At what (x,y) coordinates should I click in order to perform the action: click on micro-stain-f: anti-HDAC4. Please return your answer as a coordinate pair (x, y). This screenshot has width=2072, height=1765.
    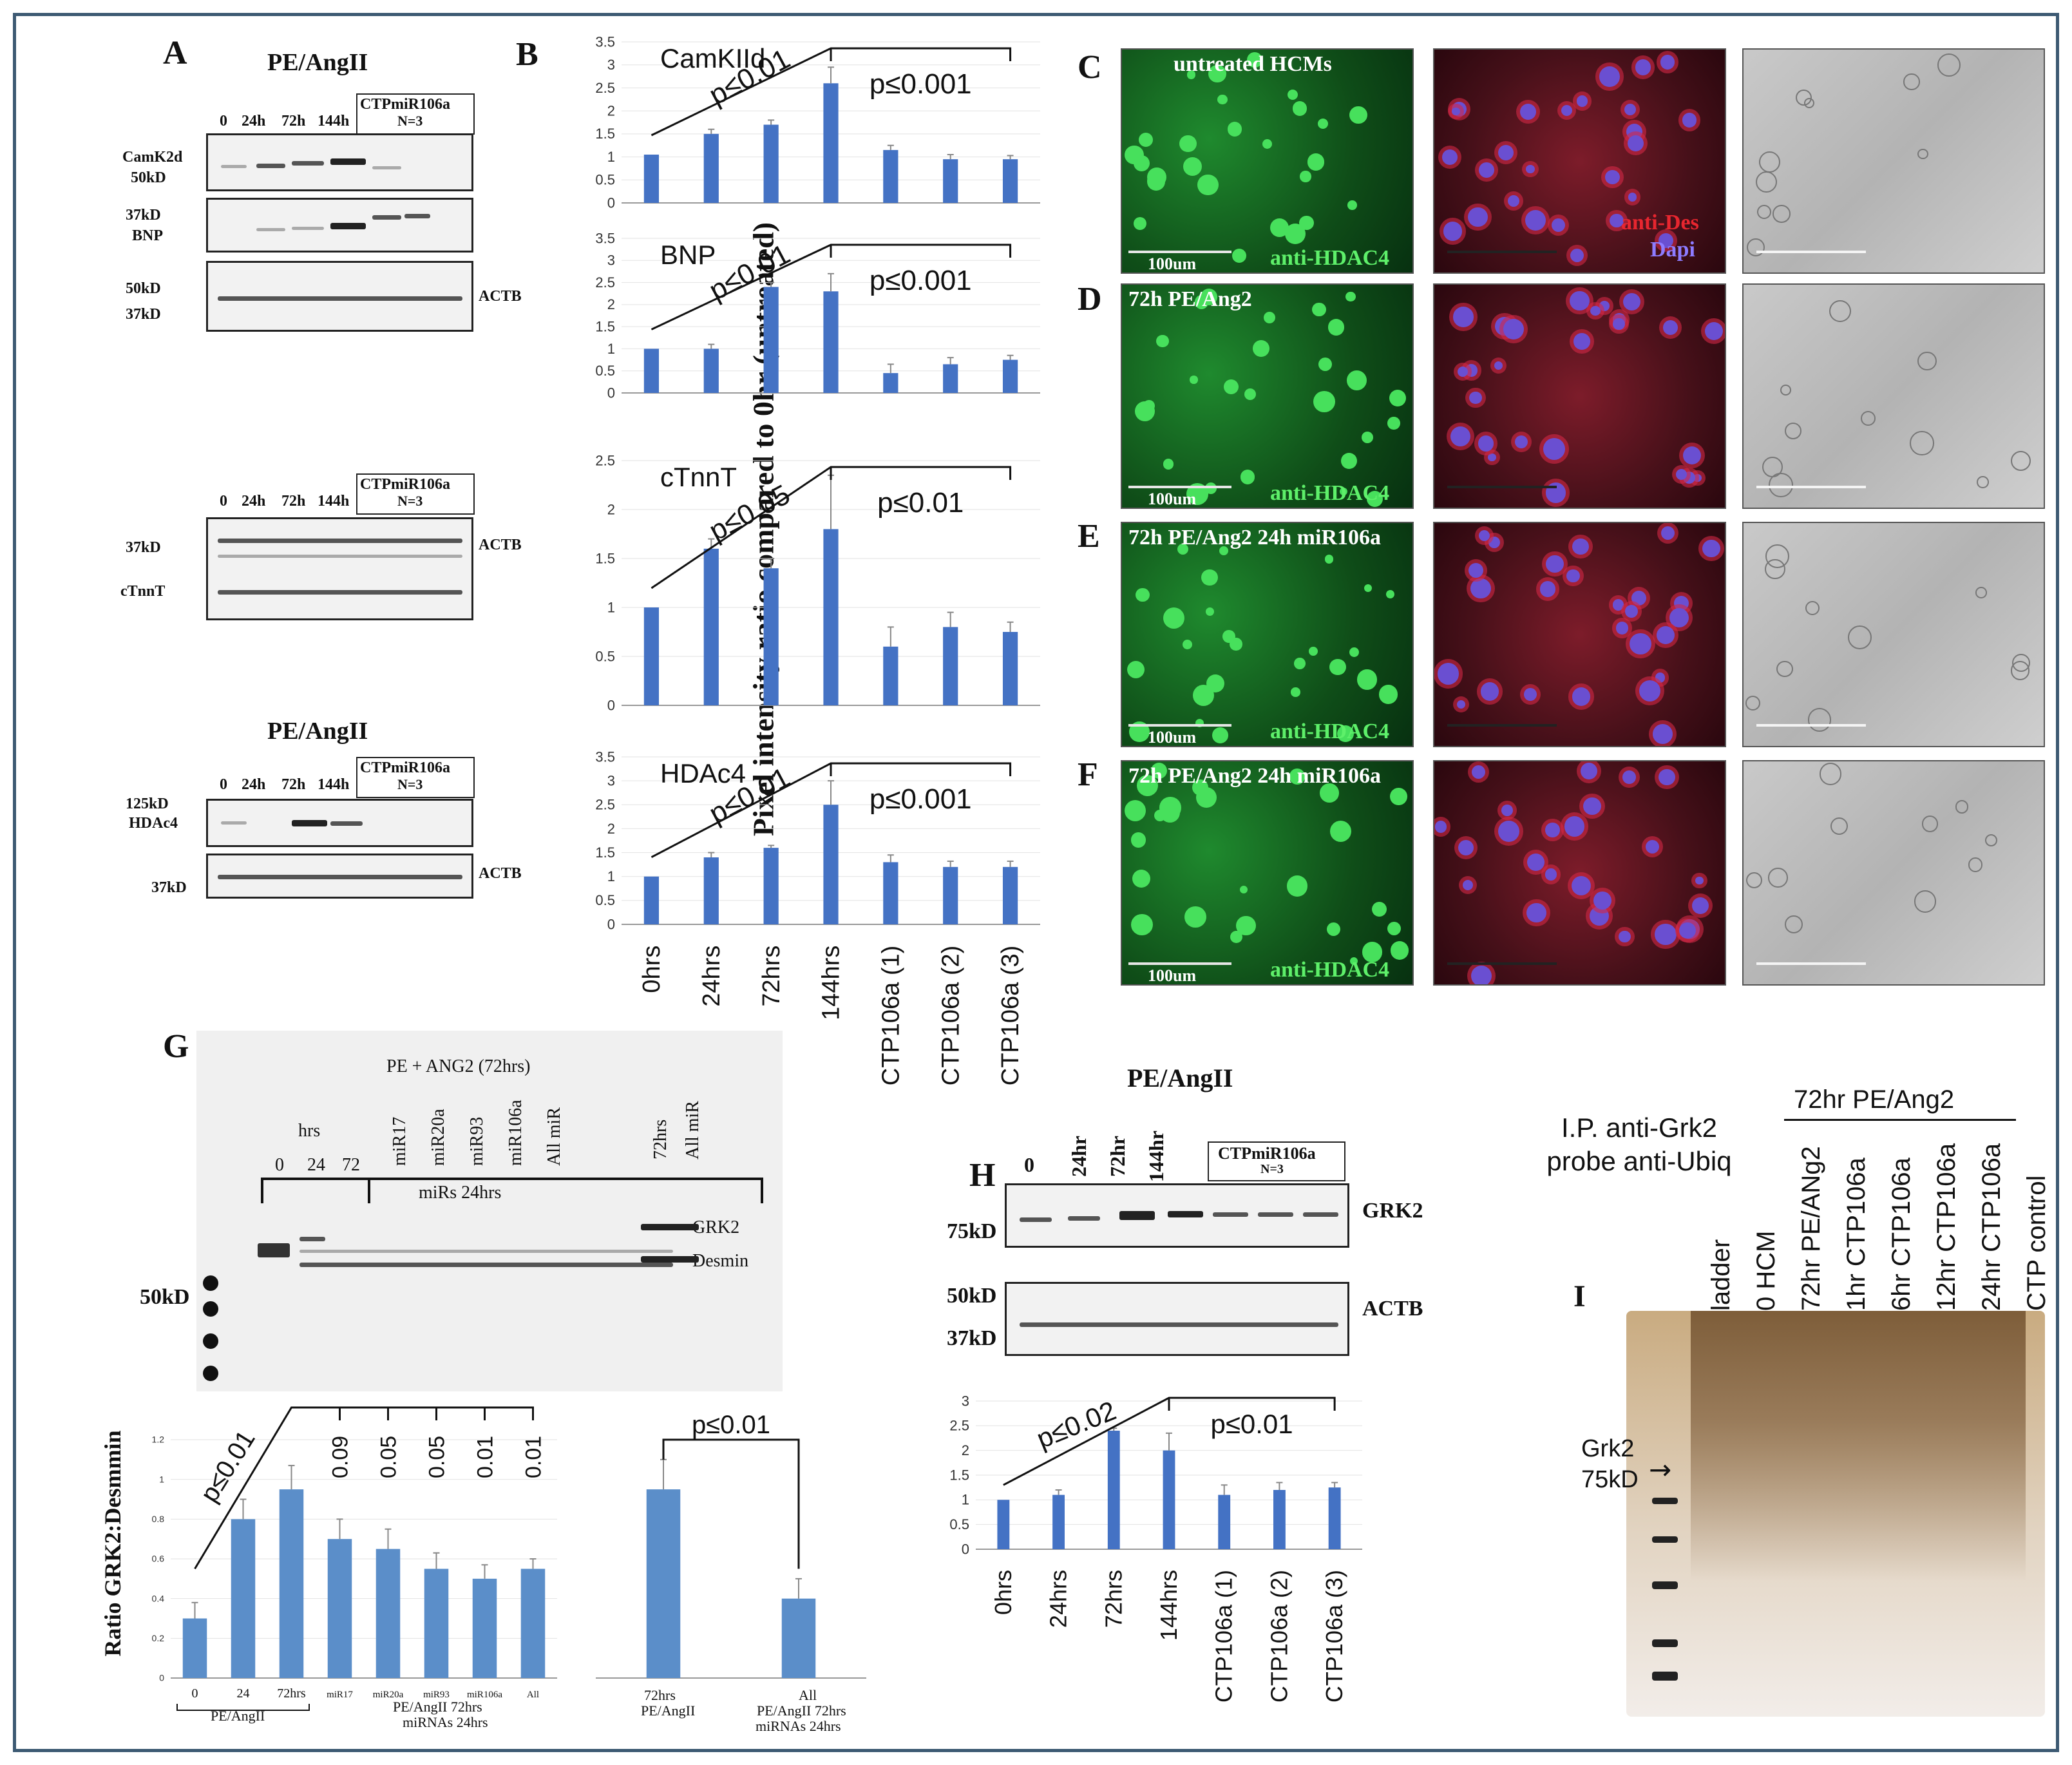
    Looking at the image, I should click on (1330, 970).